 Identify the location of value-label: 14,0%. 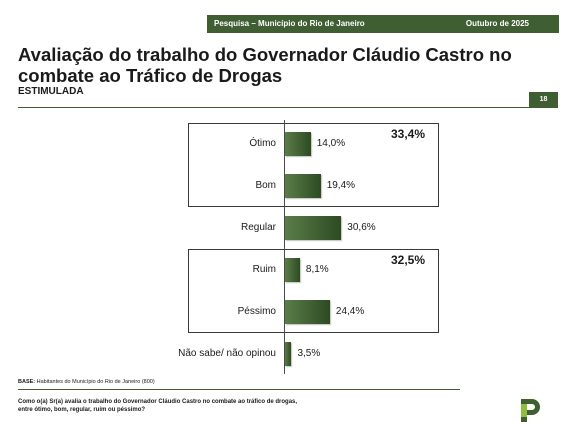
(331, 143).